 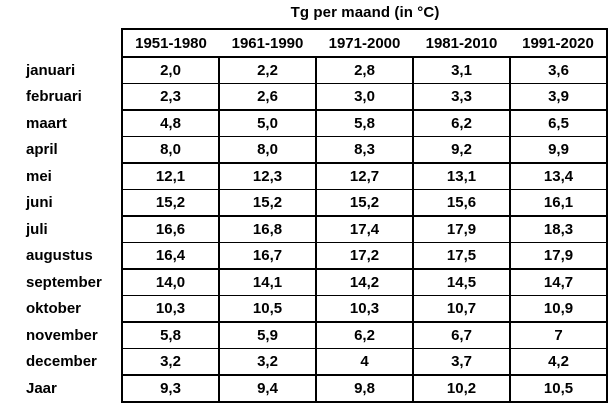 I want to click on value-cell: 17,2, so click(x=364, y=256).